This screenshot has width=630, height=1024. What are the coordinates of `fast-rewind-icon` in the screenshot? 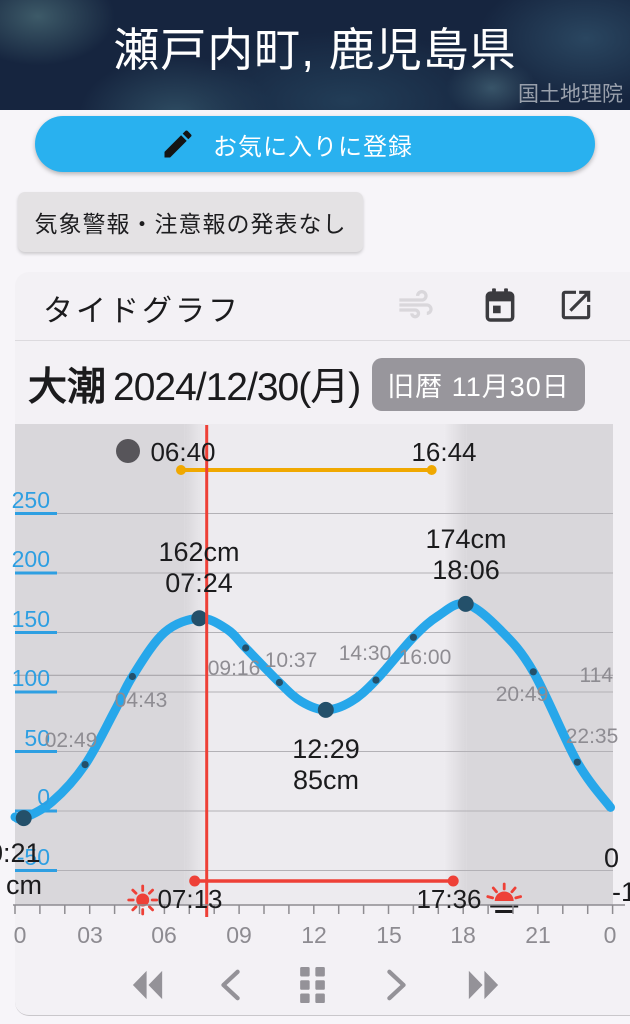 It's located at (147, 985).